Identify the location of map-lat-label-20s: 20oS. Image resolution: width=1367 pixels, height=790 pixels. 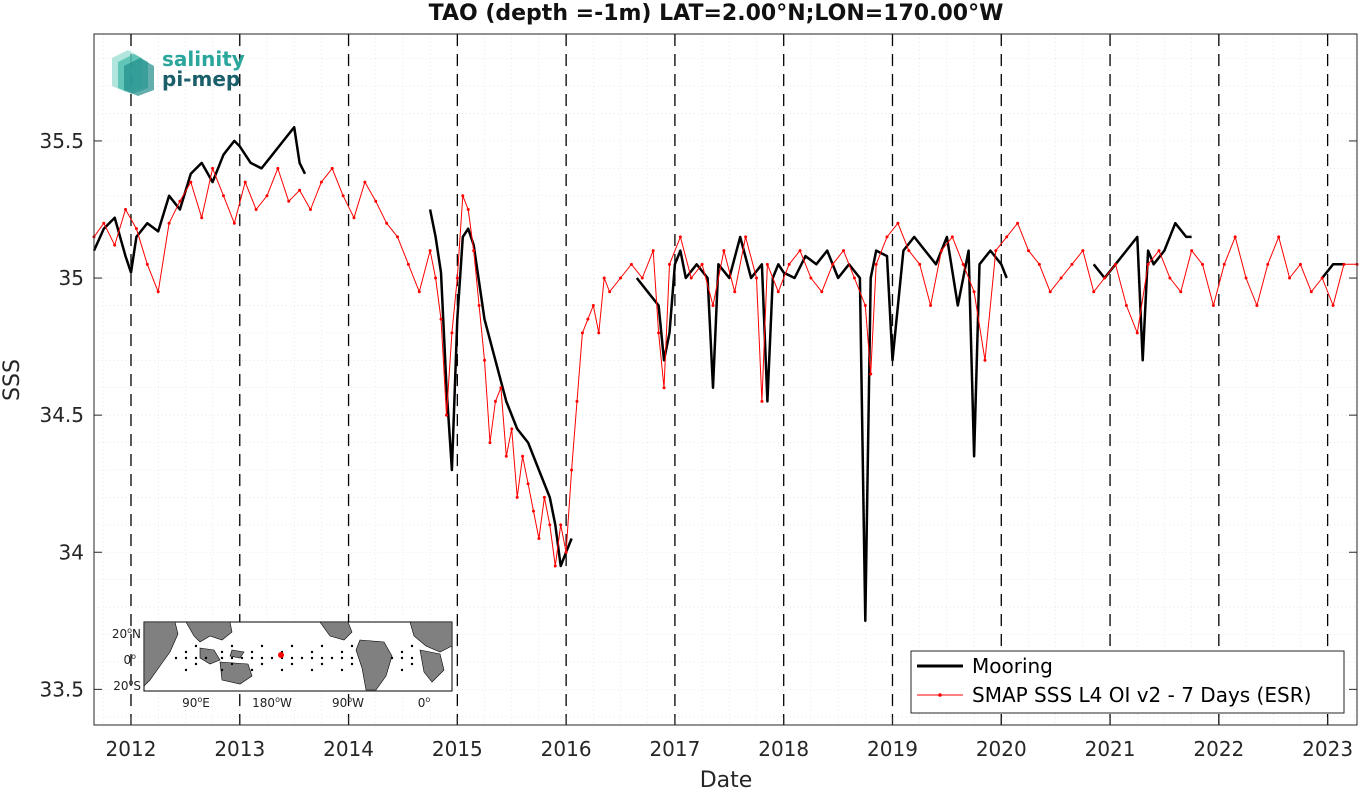
(127, 685).